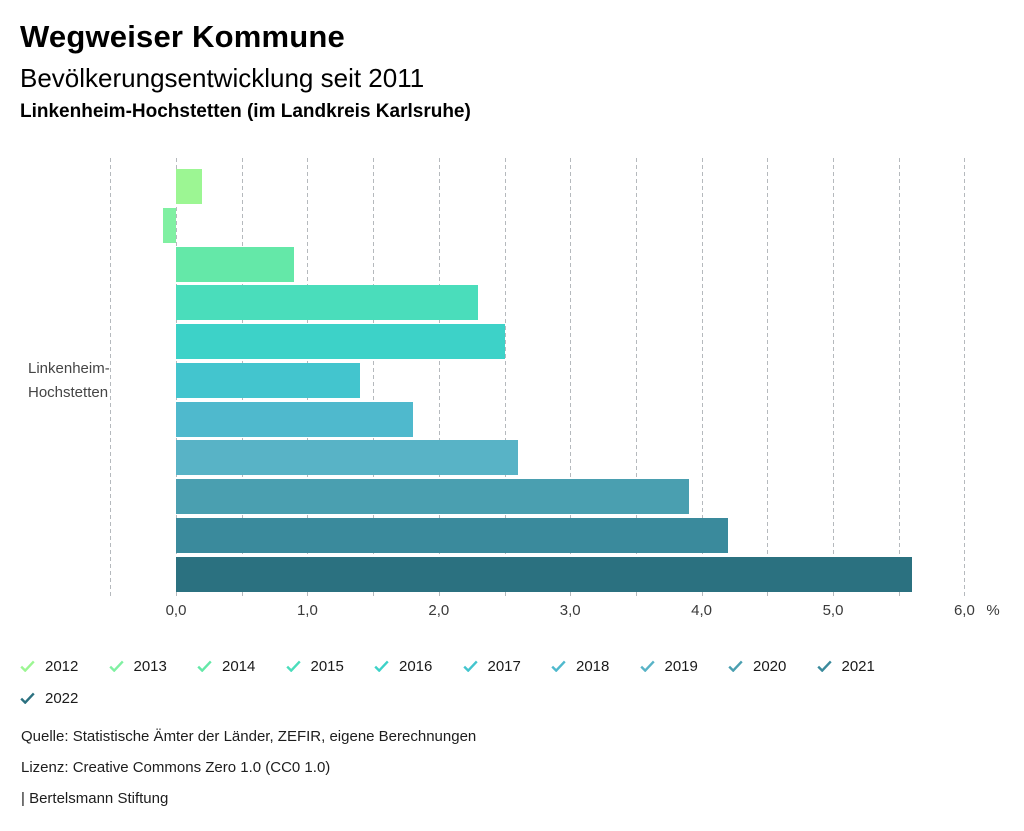  What do you see at coordinates (62, 698) in the screenshot?
I see `legend-label: 2022` at bounding box center [62, 698].